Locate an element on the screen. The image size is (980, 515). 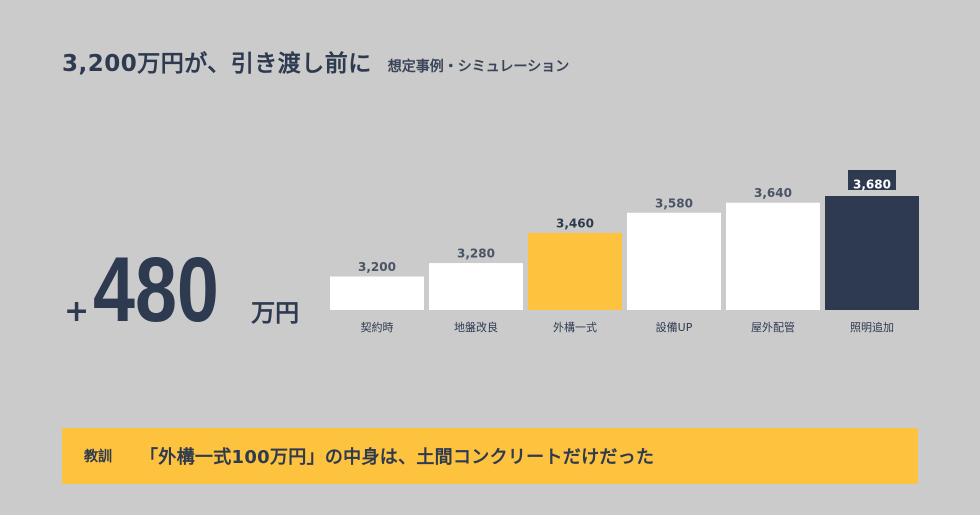
category-label: 照明追加 is located at coordinates (872, 327).